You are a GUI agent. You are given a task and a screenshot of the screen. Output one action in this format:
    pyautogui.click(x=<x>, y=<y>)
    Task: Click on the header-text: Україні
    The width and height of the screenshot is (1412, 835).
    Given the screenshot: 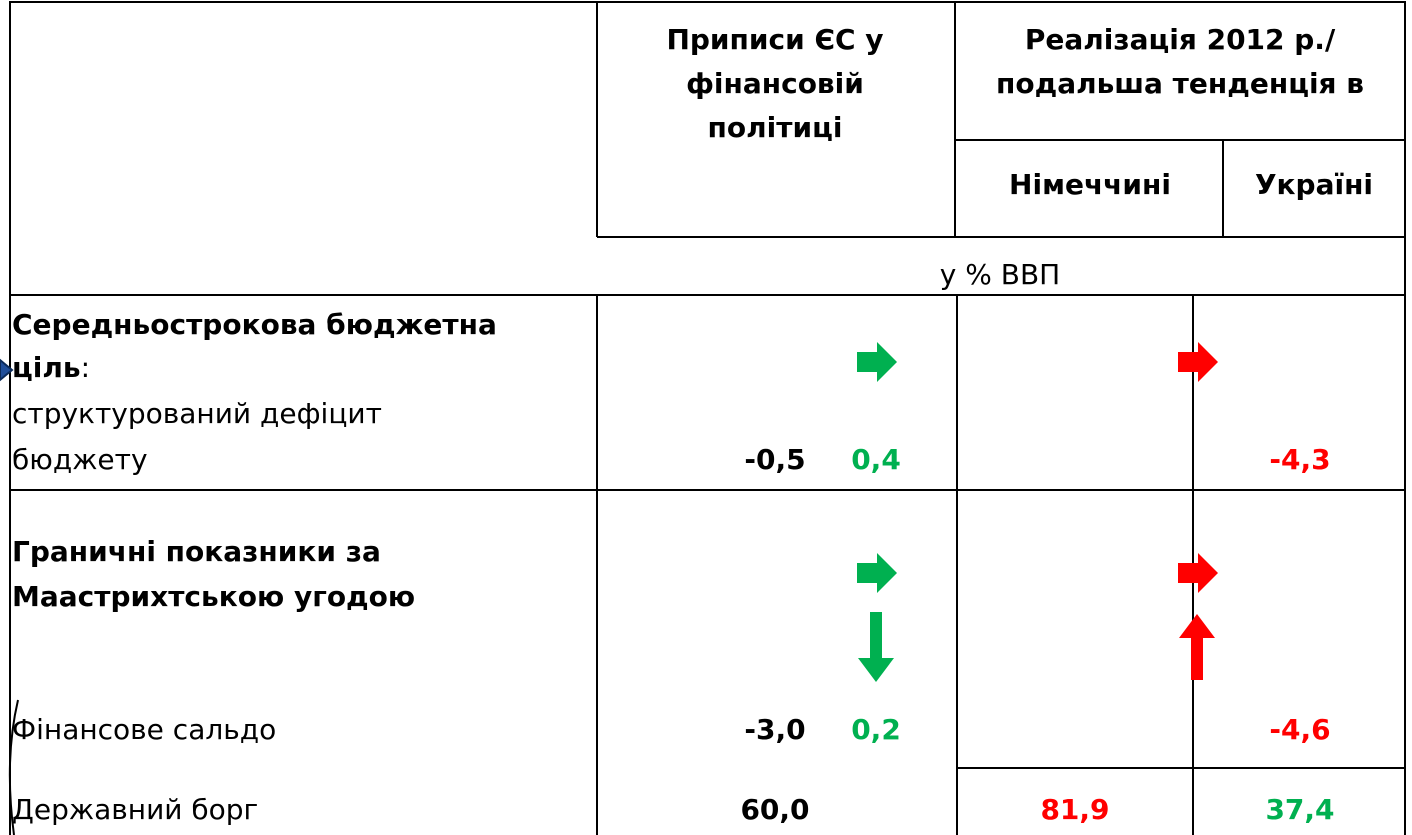 What is the action you would take?
    pyautogui.click(x=1314, y=184)
    